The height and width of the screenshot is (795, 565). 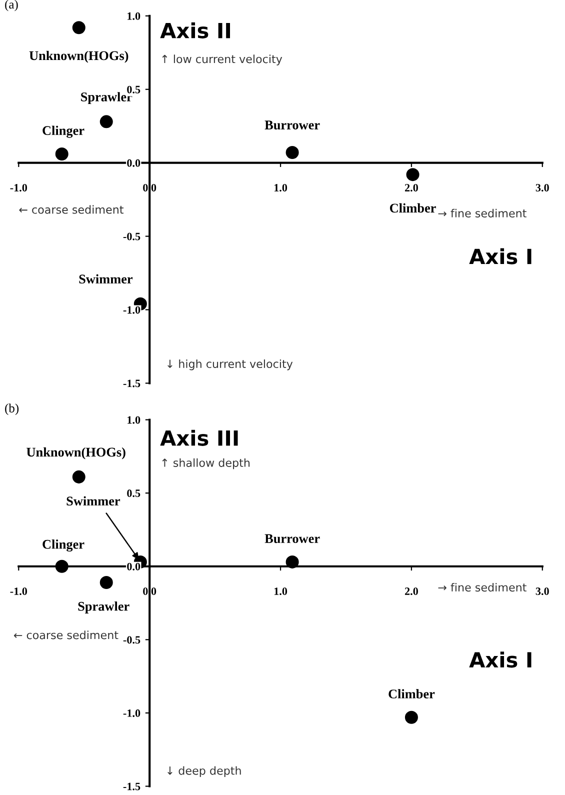 What do you see at coordinates (199, 438) in the screenshot?
I see `y-axis-title: Axis III` at bounding box center [199, 438].